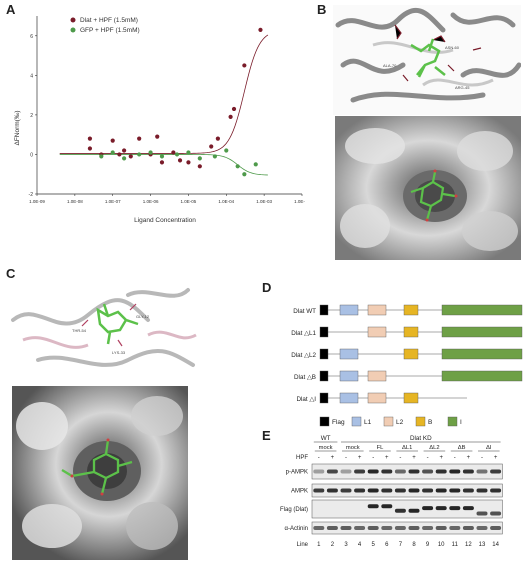  I want to click on legend-marker-dlat, so click(73, 20).